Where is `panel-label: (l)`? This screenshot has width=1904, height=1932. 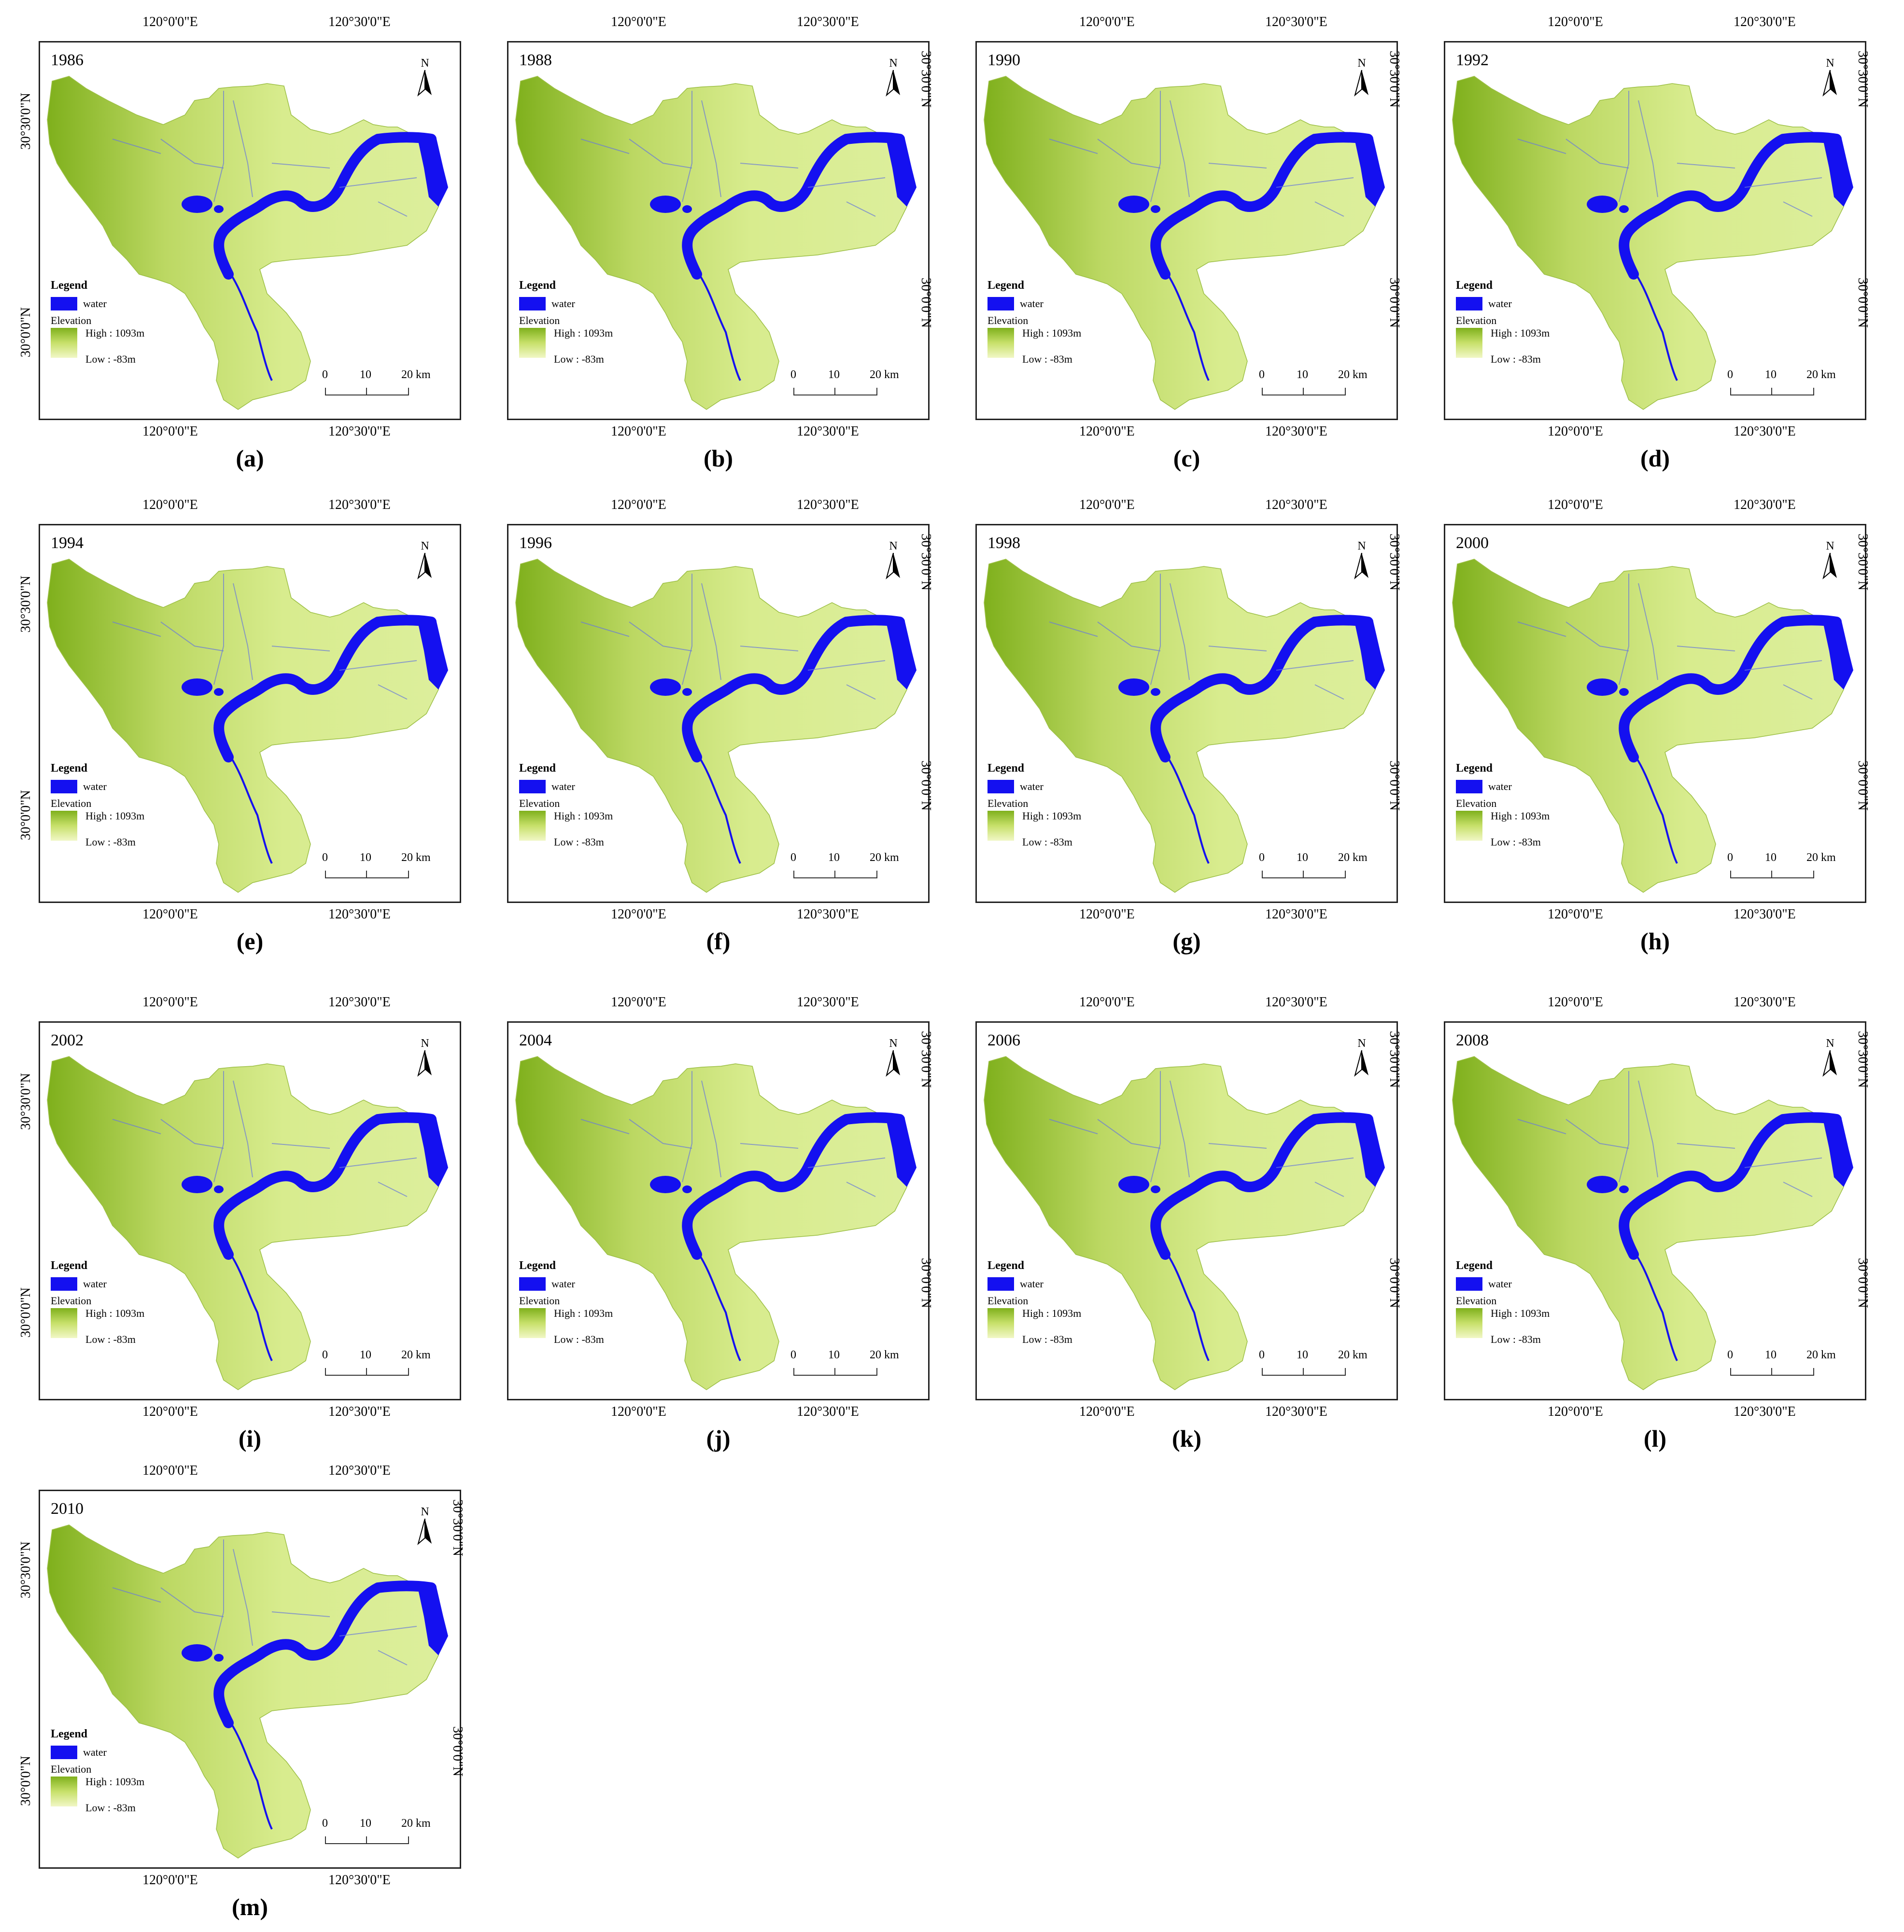
panel-label: (l) is located at coordinates (1655, 1438).